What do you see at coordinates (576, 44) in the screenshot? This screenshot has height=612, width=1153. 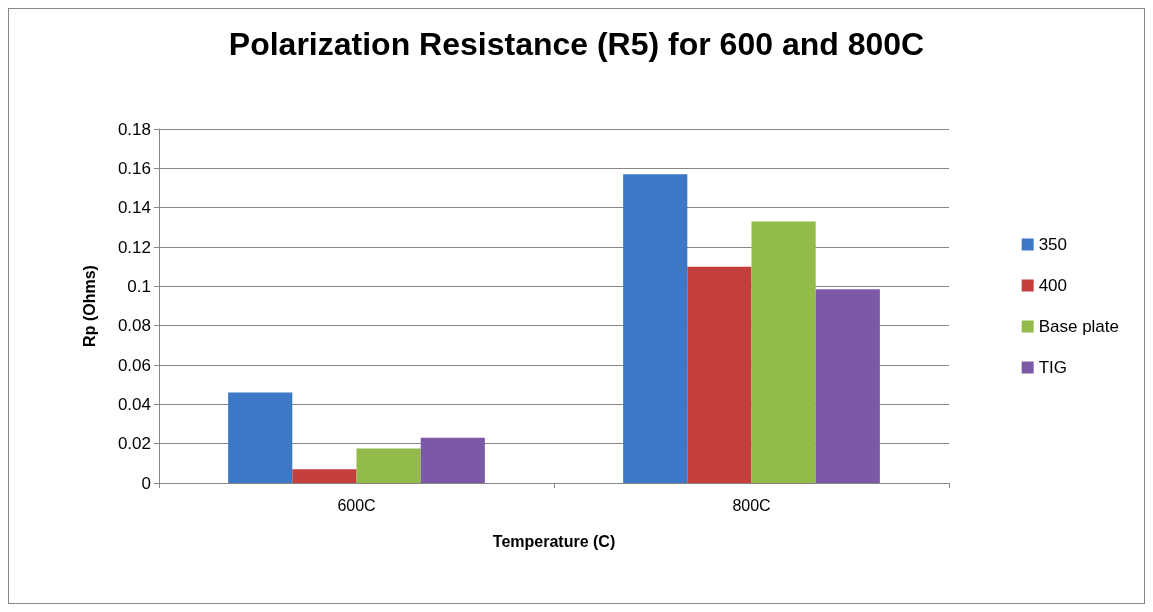 I see `chart-title: Polarization Resistance (R5) for 600 and 800C` at bounding box center [576, 44].